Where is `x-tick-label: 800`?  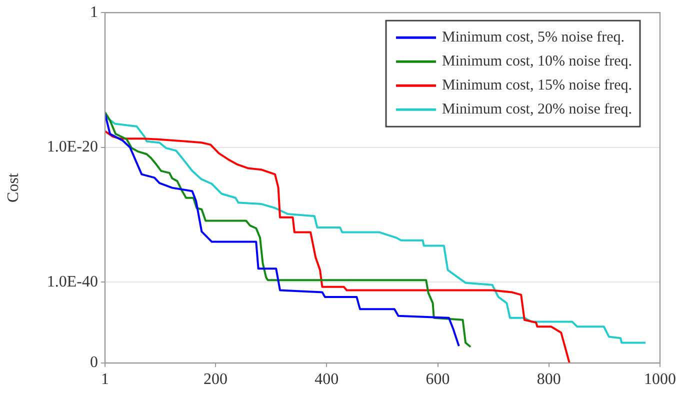
x-tick-label: 800 is located at coordinates (548, 379).